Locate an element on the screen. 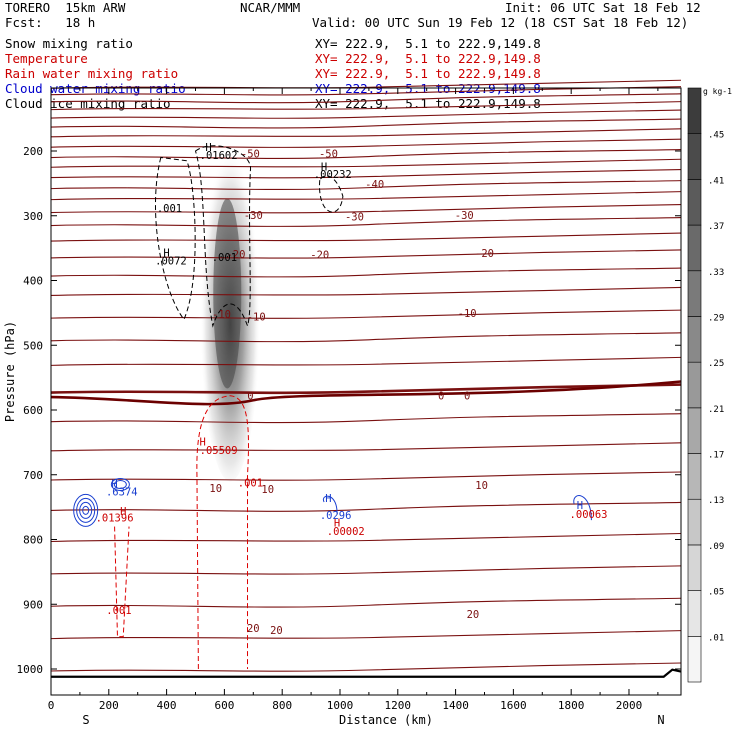 Image resolution: width=740 pixels, height=740 pixels. rain-label: .00002 is located at coordinates (346, 532).